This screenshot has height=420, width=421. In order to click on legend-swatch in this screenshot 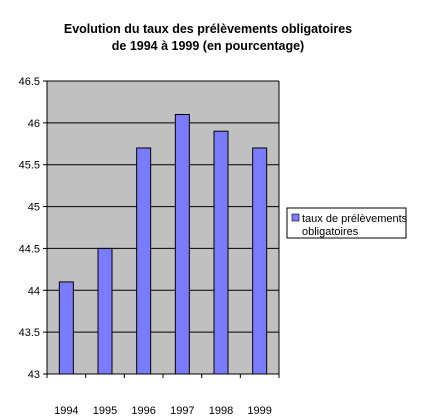, I will do `click(295, 217)`.